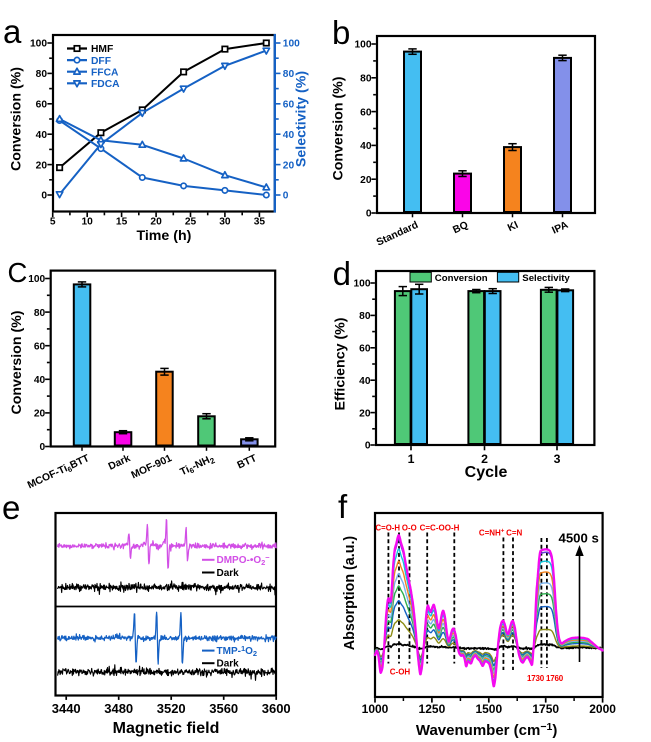 The width and height of the screenshot is (651, 742). I want to click on svg-text: DFF, so click(101, 61).